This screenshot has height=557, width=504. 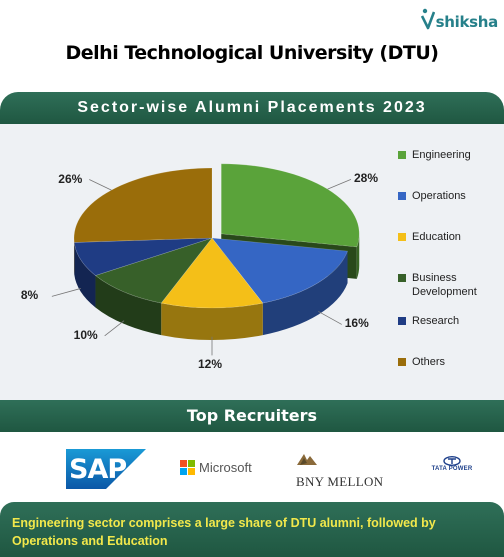 I want to click on microsoft-logo-text: Microsoft, so click(x=225, y=467).